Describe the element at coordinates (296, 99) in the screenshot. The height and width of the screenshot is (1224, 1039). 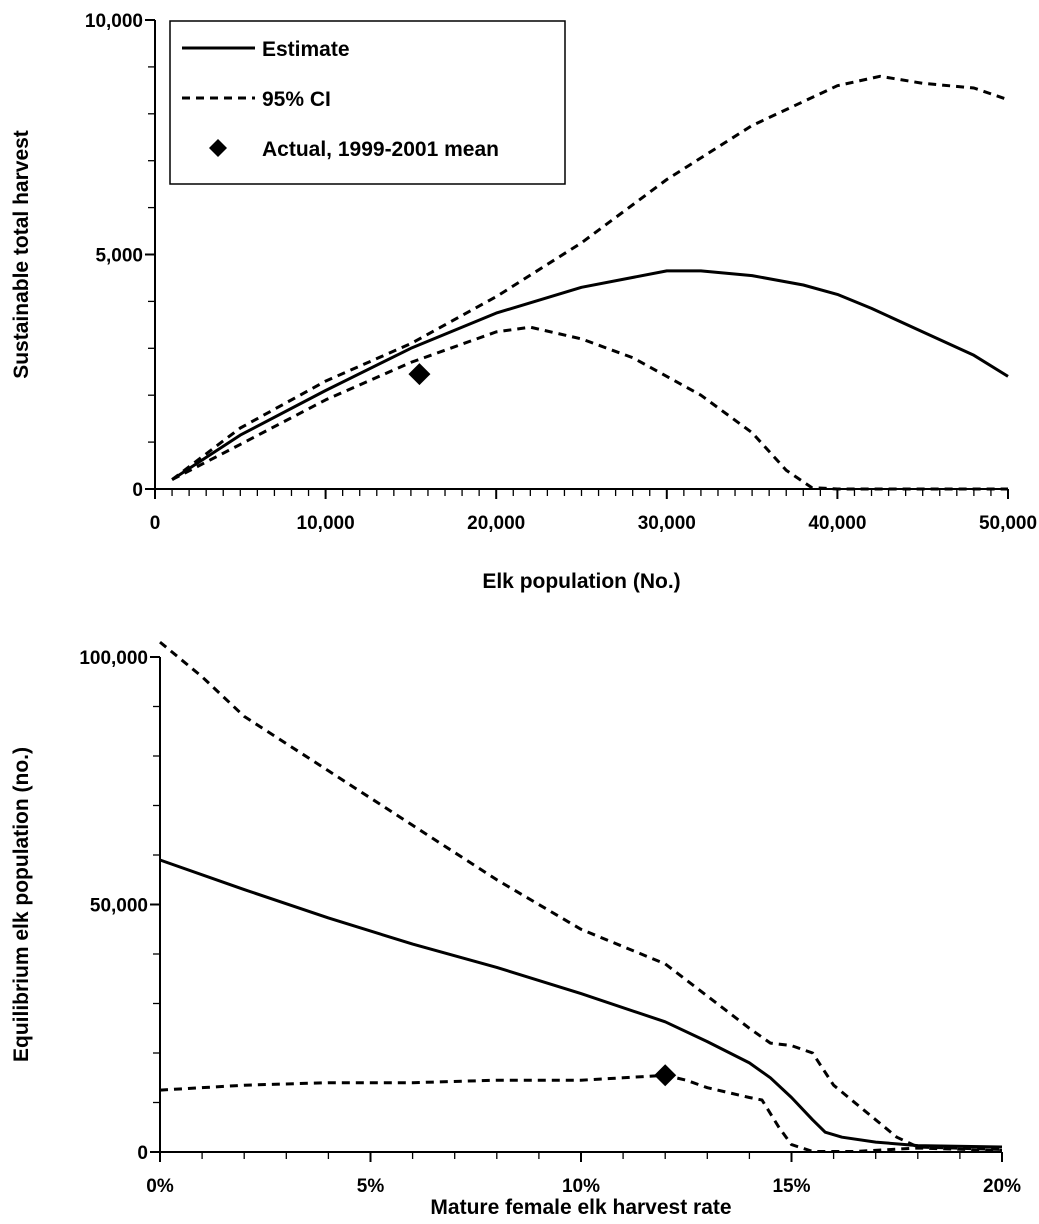
I see `legend-label: 95% CI` at that location.